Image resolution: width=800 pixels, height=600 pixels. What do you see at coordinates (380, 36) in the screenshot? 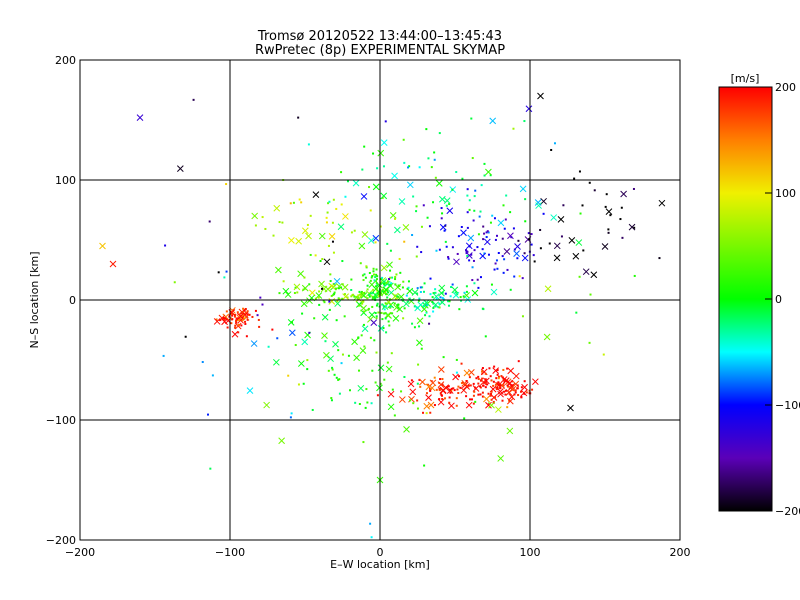
I see `chart-title: Tromsø 20120522 13:44:00–13:45:43` at bounding box center [380, 36].